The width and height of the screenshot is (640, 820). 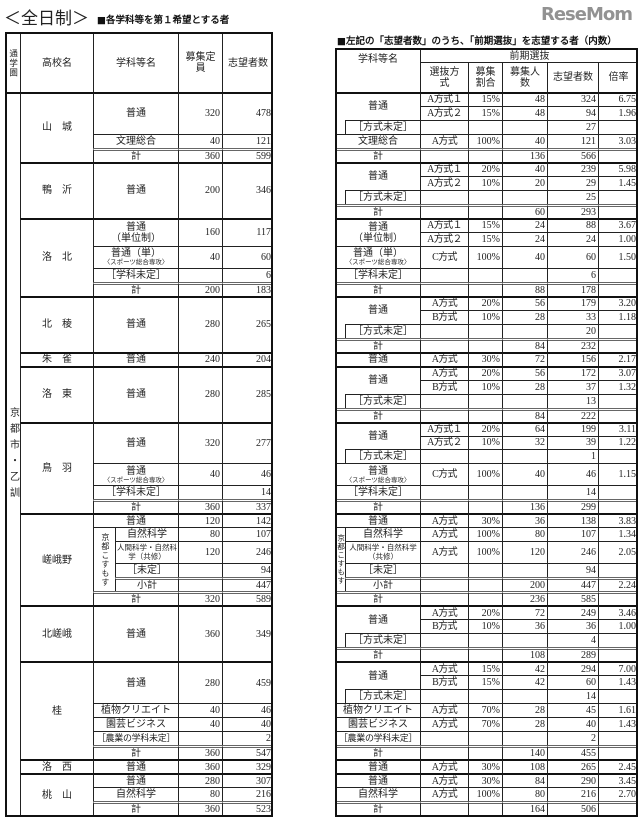 I want to click on note-text: 〈スポーツ総合専攻〉, so click(x=378, y=263).